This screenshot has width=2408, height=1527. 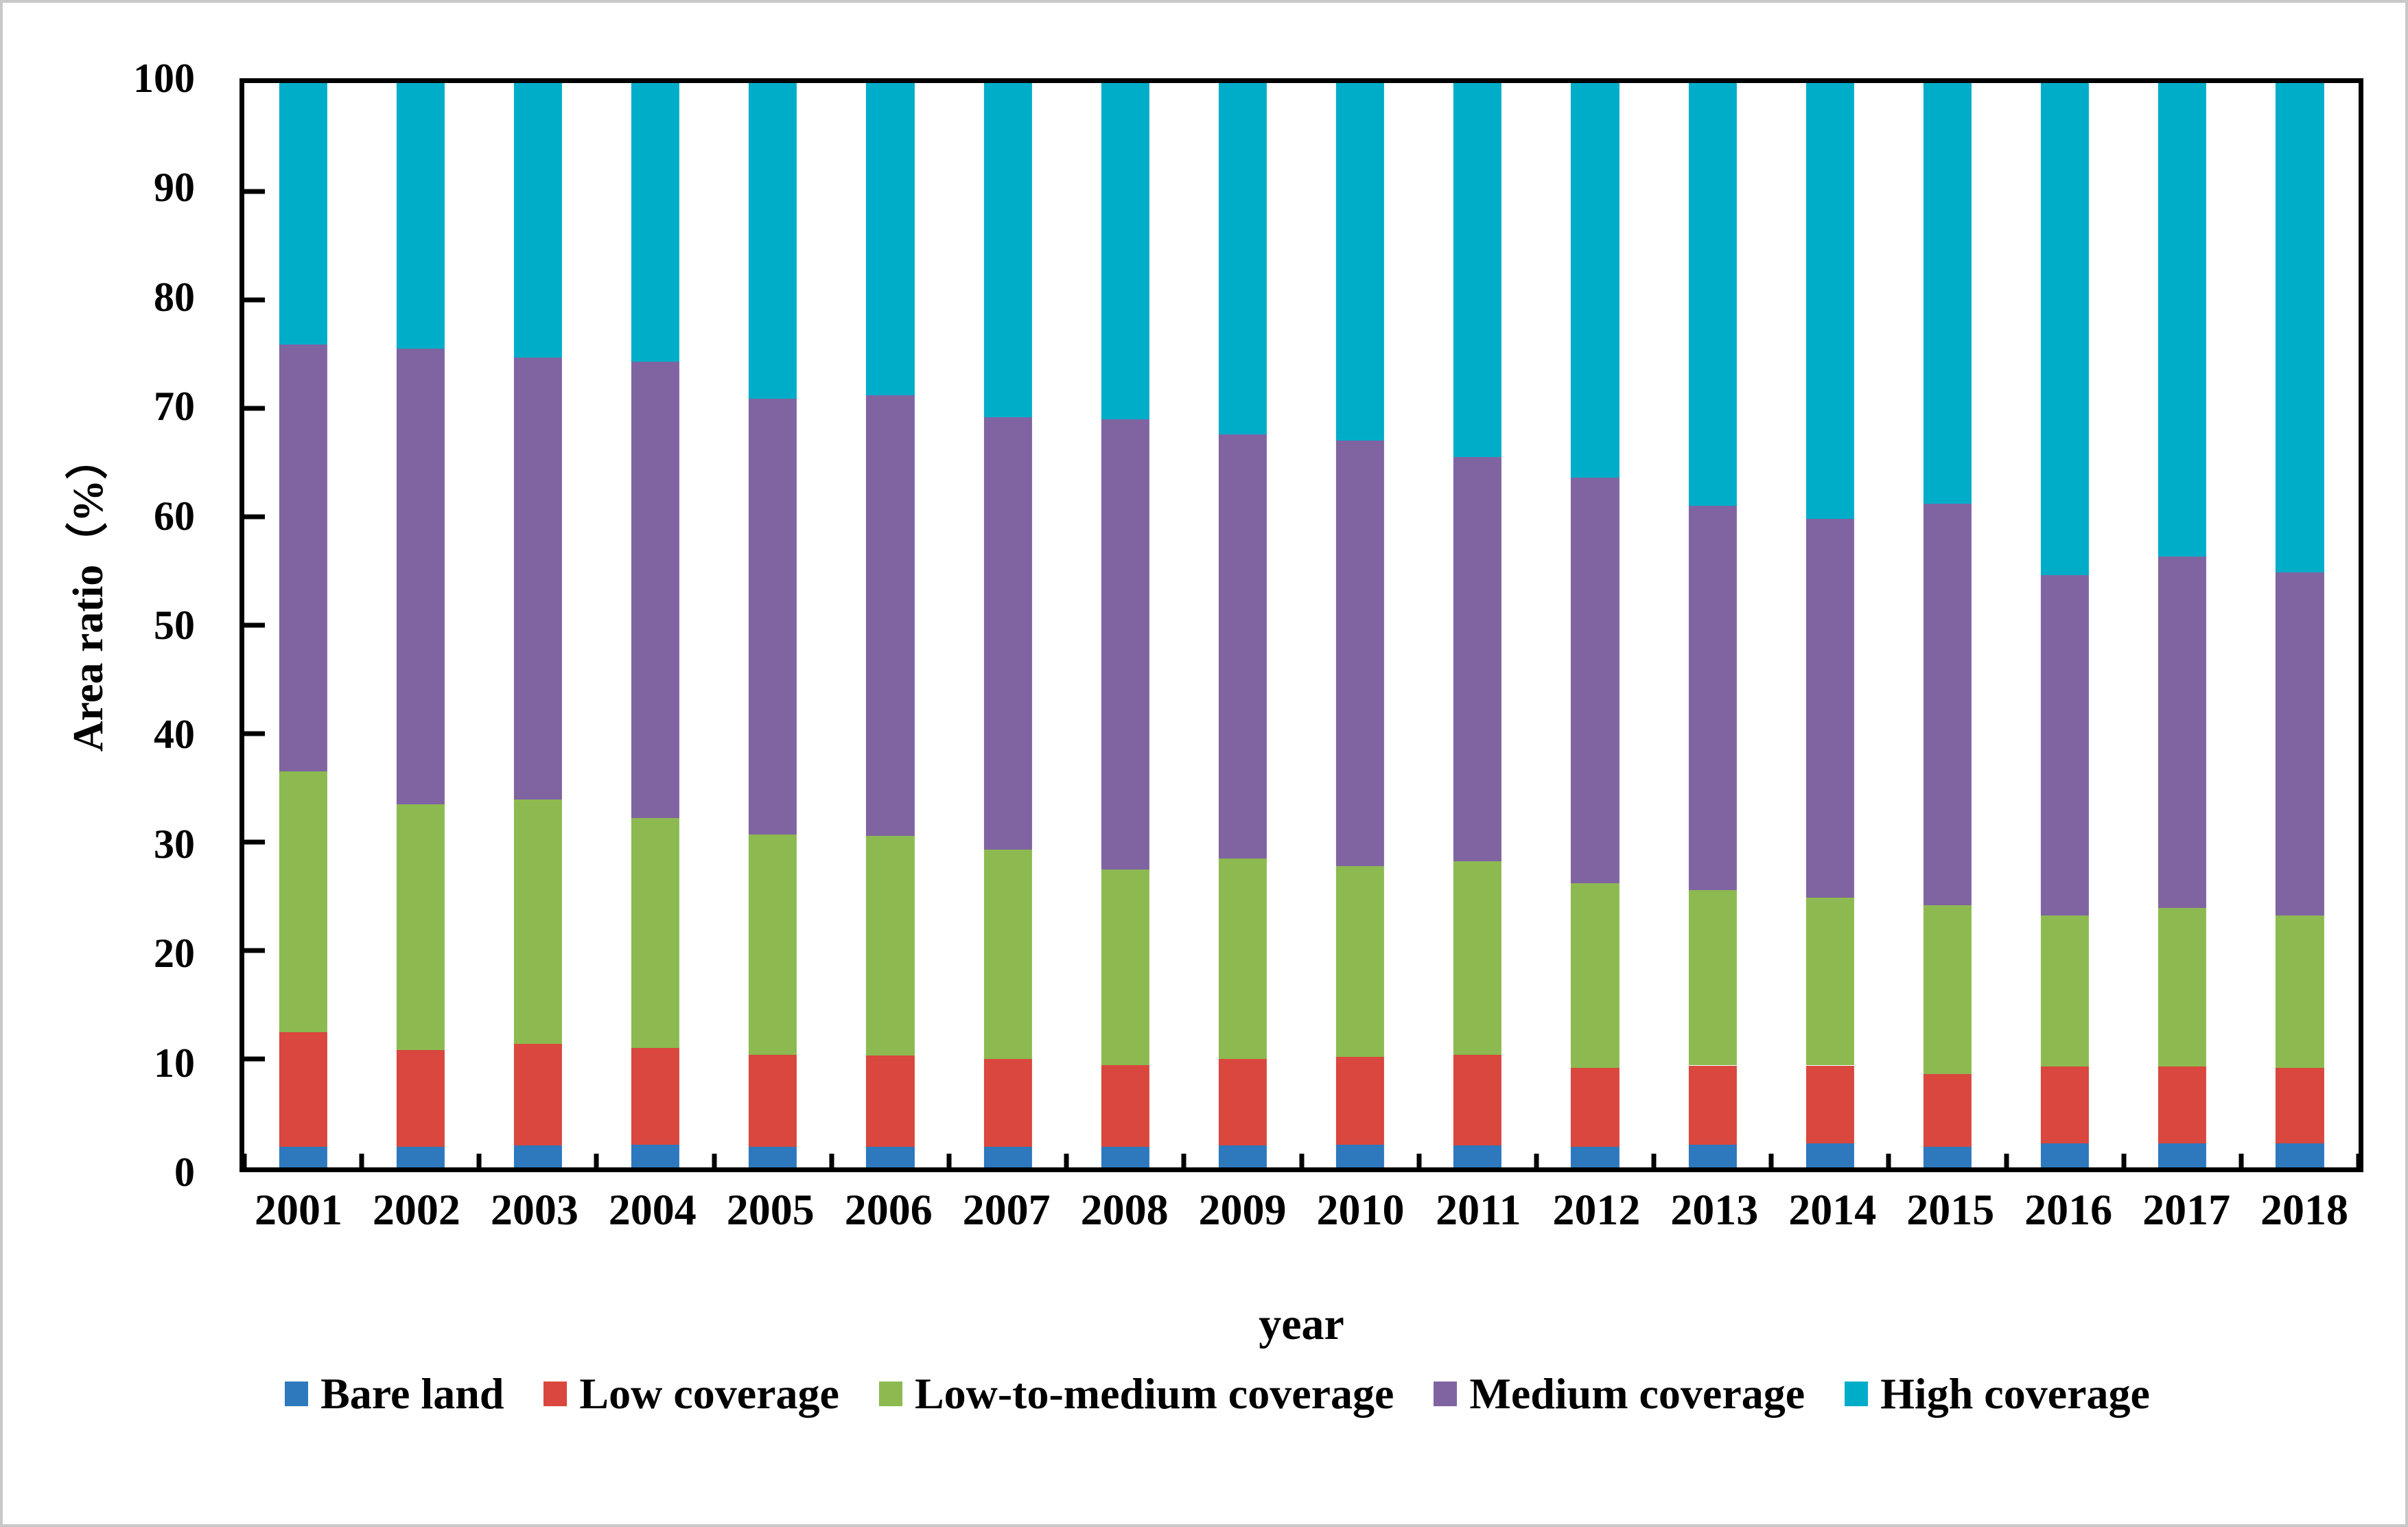 What do you see at coordinates (1595, 975) in the screenshot?
I see `bar-segment-2012-low-to-medium-coverage` at bounding box center [1595, 975].